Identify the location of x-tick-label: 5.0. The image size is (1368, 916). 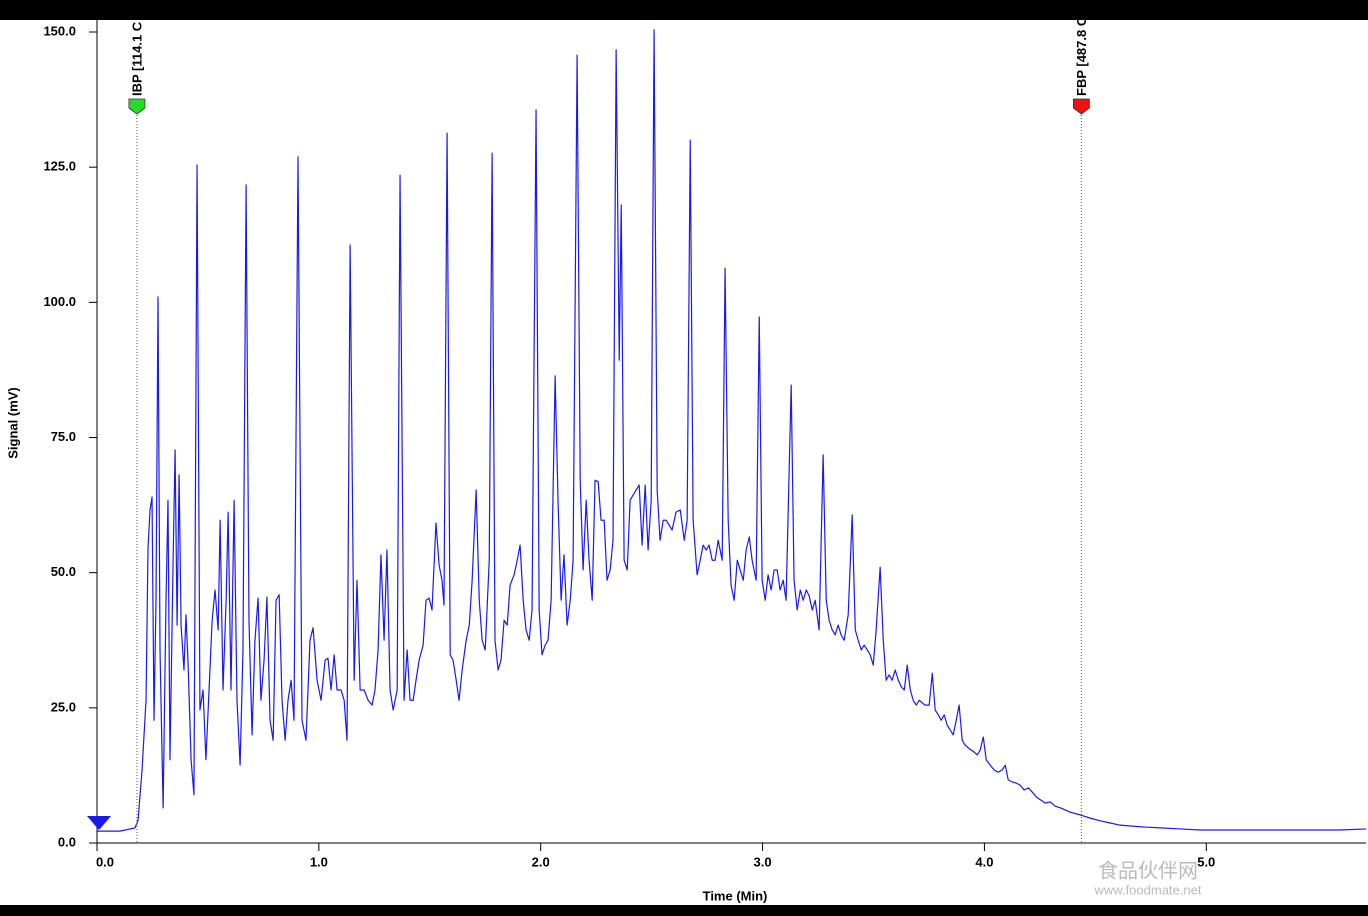
(1206, 861).